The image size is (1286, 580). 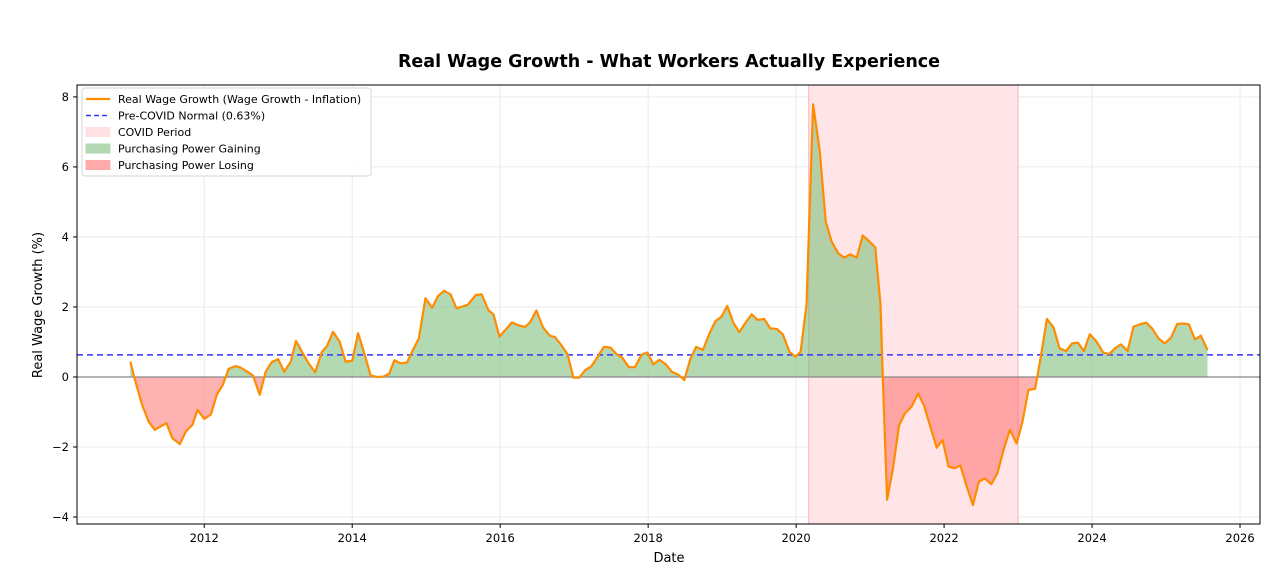 What do you see at coordinates (795, 538) in the screenshot?
I see `x-tick-label: 2020` at bounding box center [795, 538].